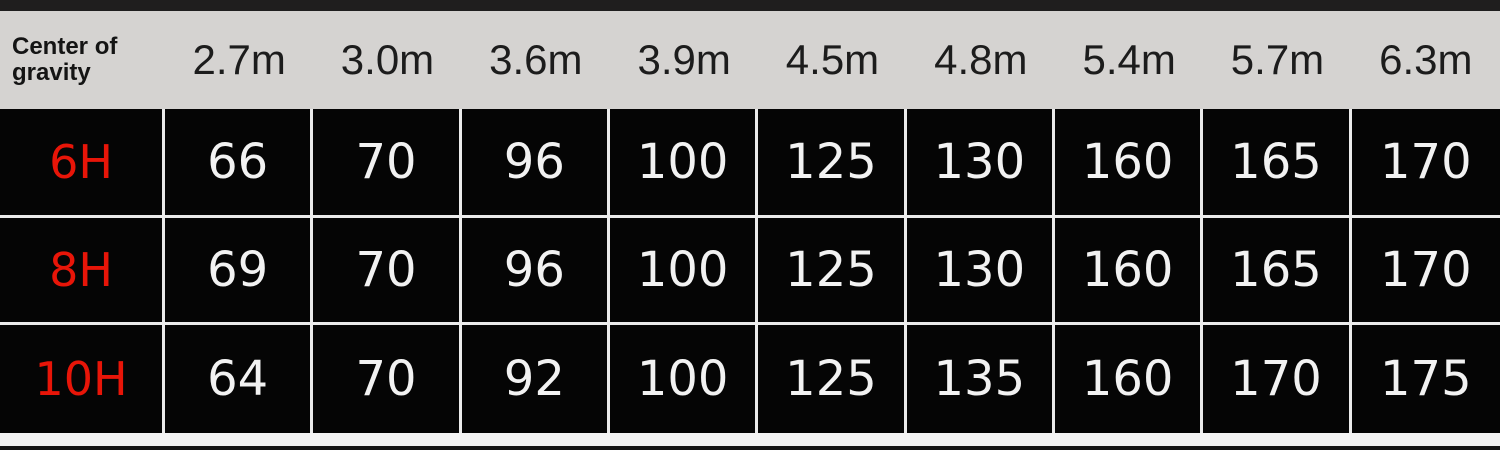 Image resolution: width=1500 pixels, height=450 pixels. What do you see at coordinates (832, 59) in the screenshot?
I see `column-header: 4.5m` at bounding box center [832, 59].